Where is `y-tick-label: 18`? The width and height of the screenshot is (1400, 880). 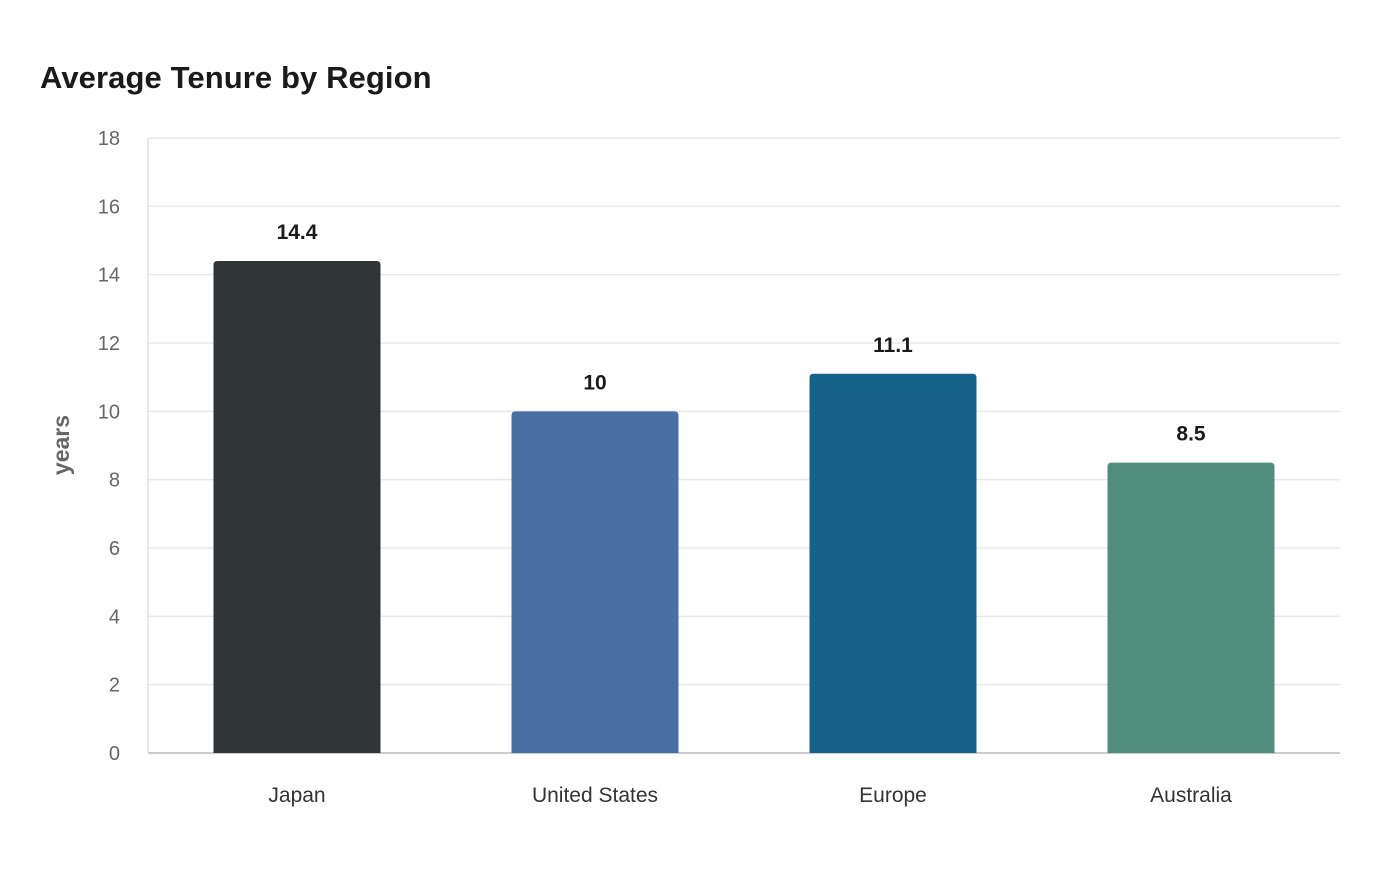
y-tick-label: 18 is located at coordinates (109, 139).